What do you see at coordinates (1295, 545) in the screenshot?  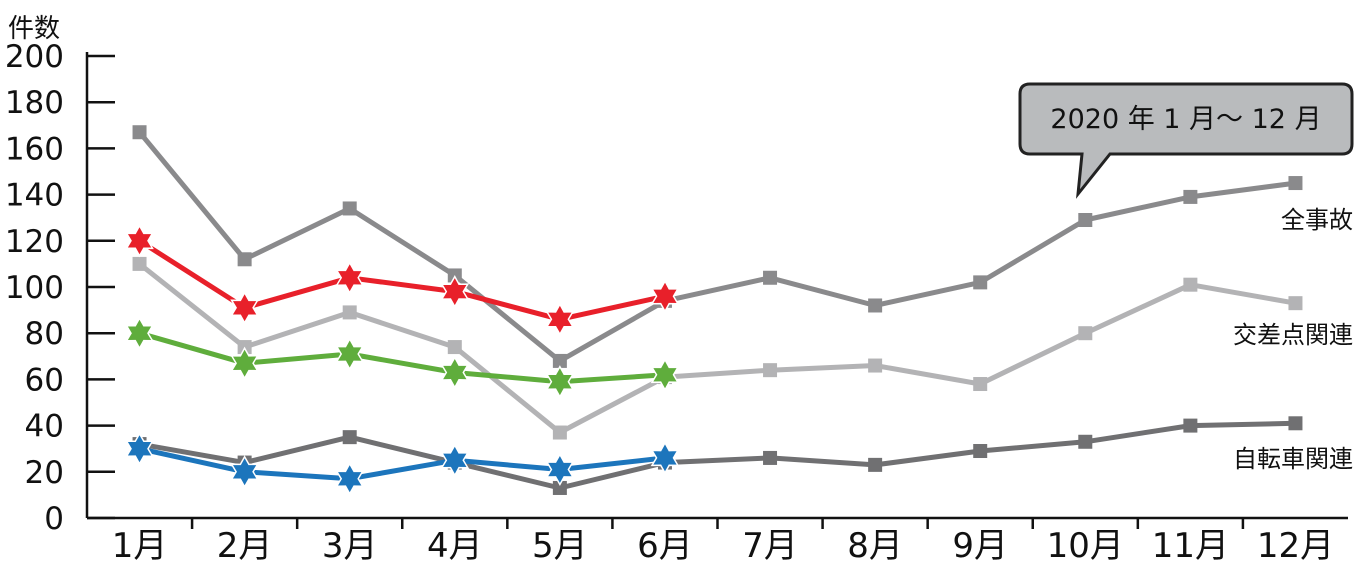 I see `x-tick-label: 12月` at bounding box center [1295, 545].